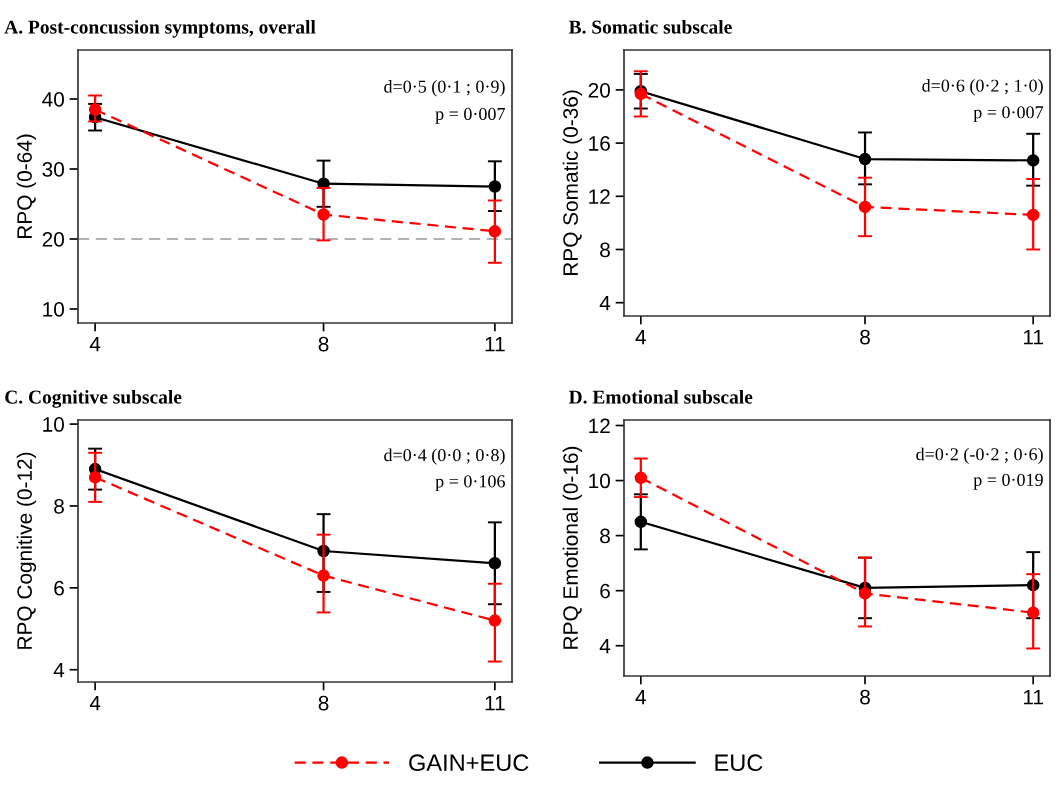 The height and width of the screenshot is (797, 1058). I want to click on y-tick-label: 16, so click(599, 143).